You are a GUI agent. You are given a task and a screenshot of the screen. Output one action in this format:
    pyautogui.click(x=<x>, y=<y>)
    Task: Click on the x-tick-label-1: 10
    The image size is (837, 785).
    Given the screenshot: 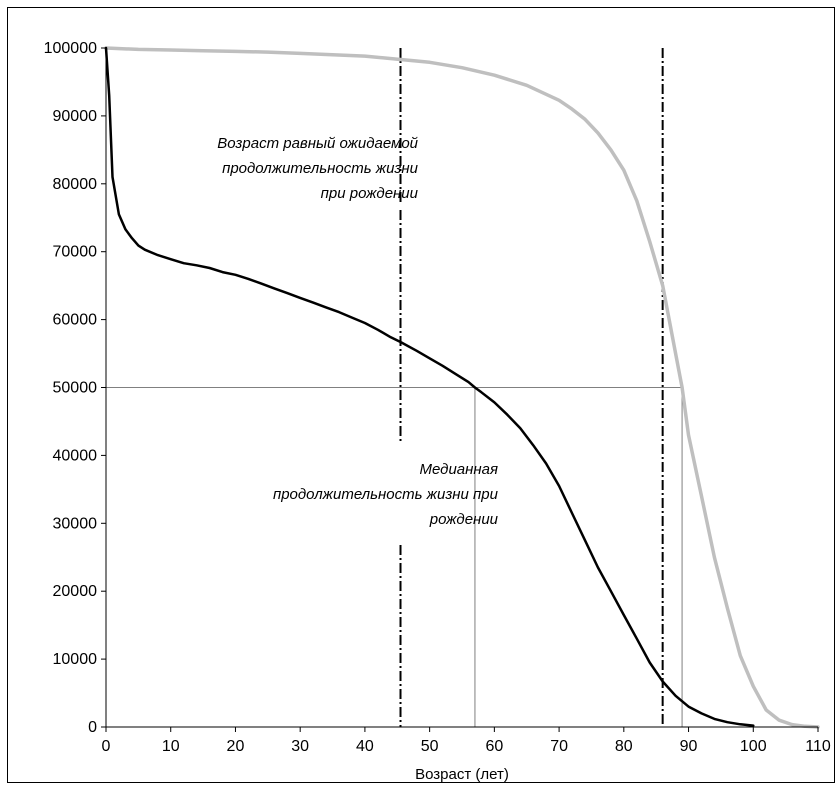 What is the action you would take?
    pyautogui.click(x=171, y=746)
    